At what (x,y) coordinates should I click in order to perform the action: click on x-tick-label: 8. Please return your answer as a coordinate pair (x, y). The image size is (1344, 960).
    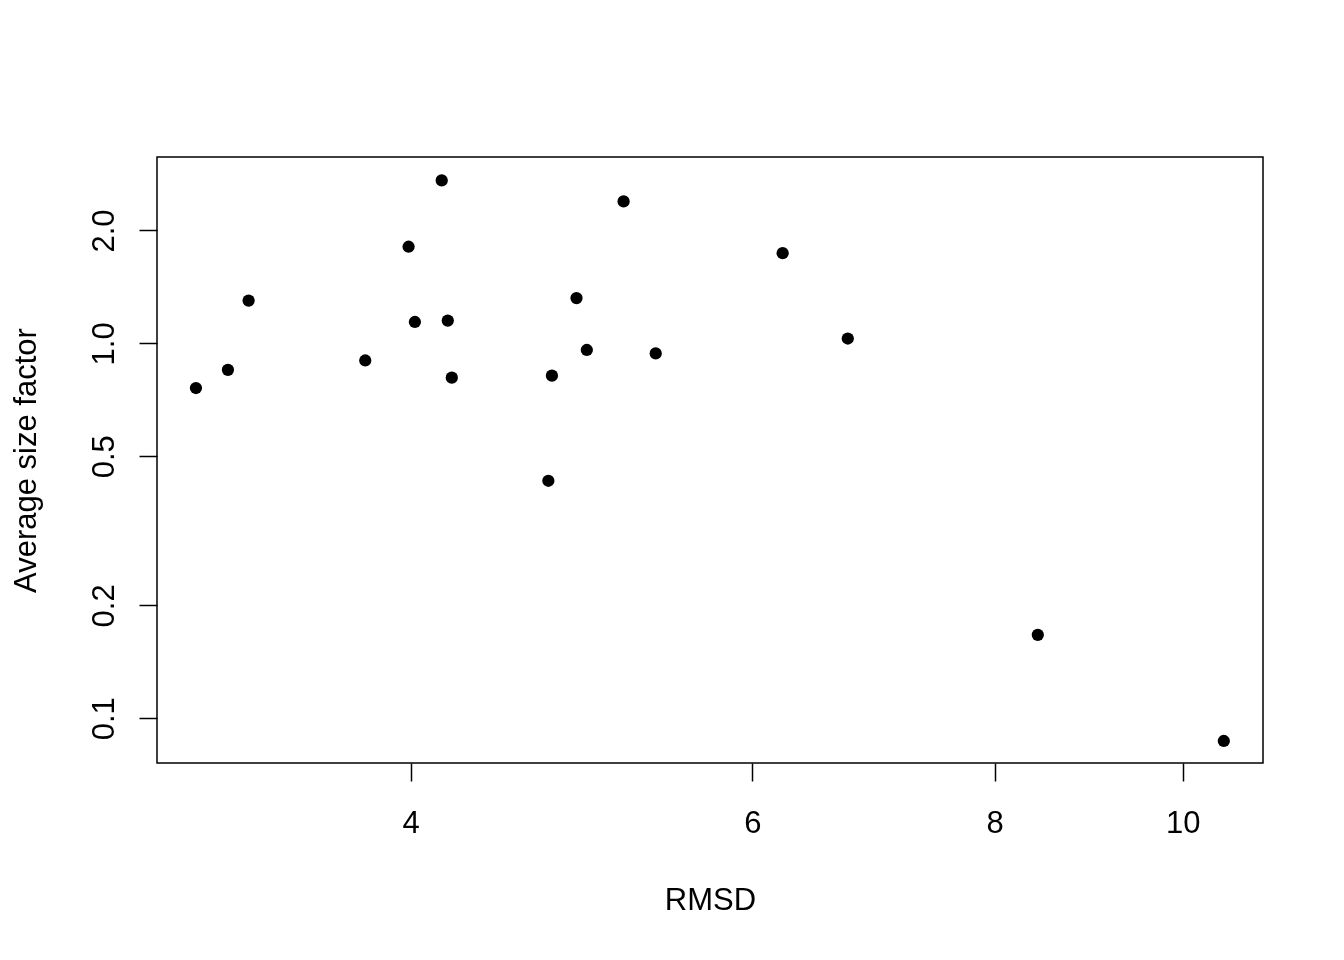
    Looking at the image, I should click on (995, 822).